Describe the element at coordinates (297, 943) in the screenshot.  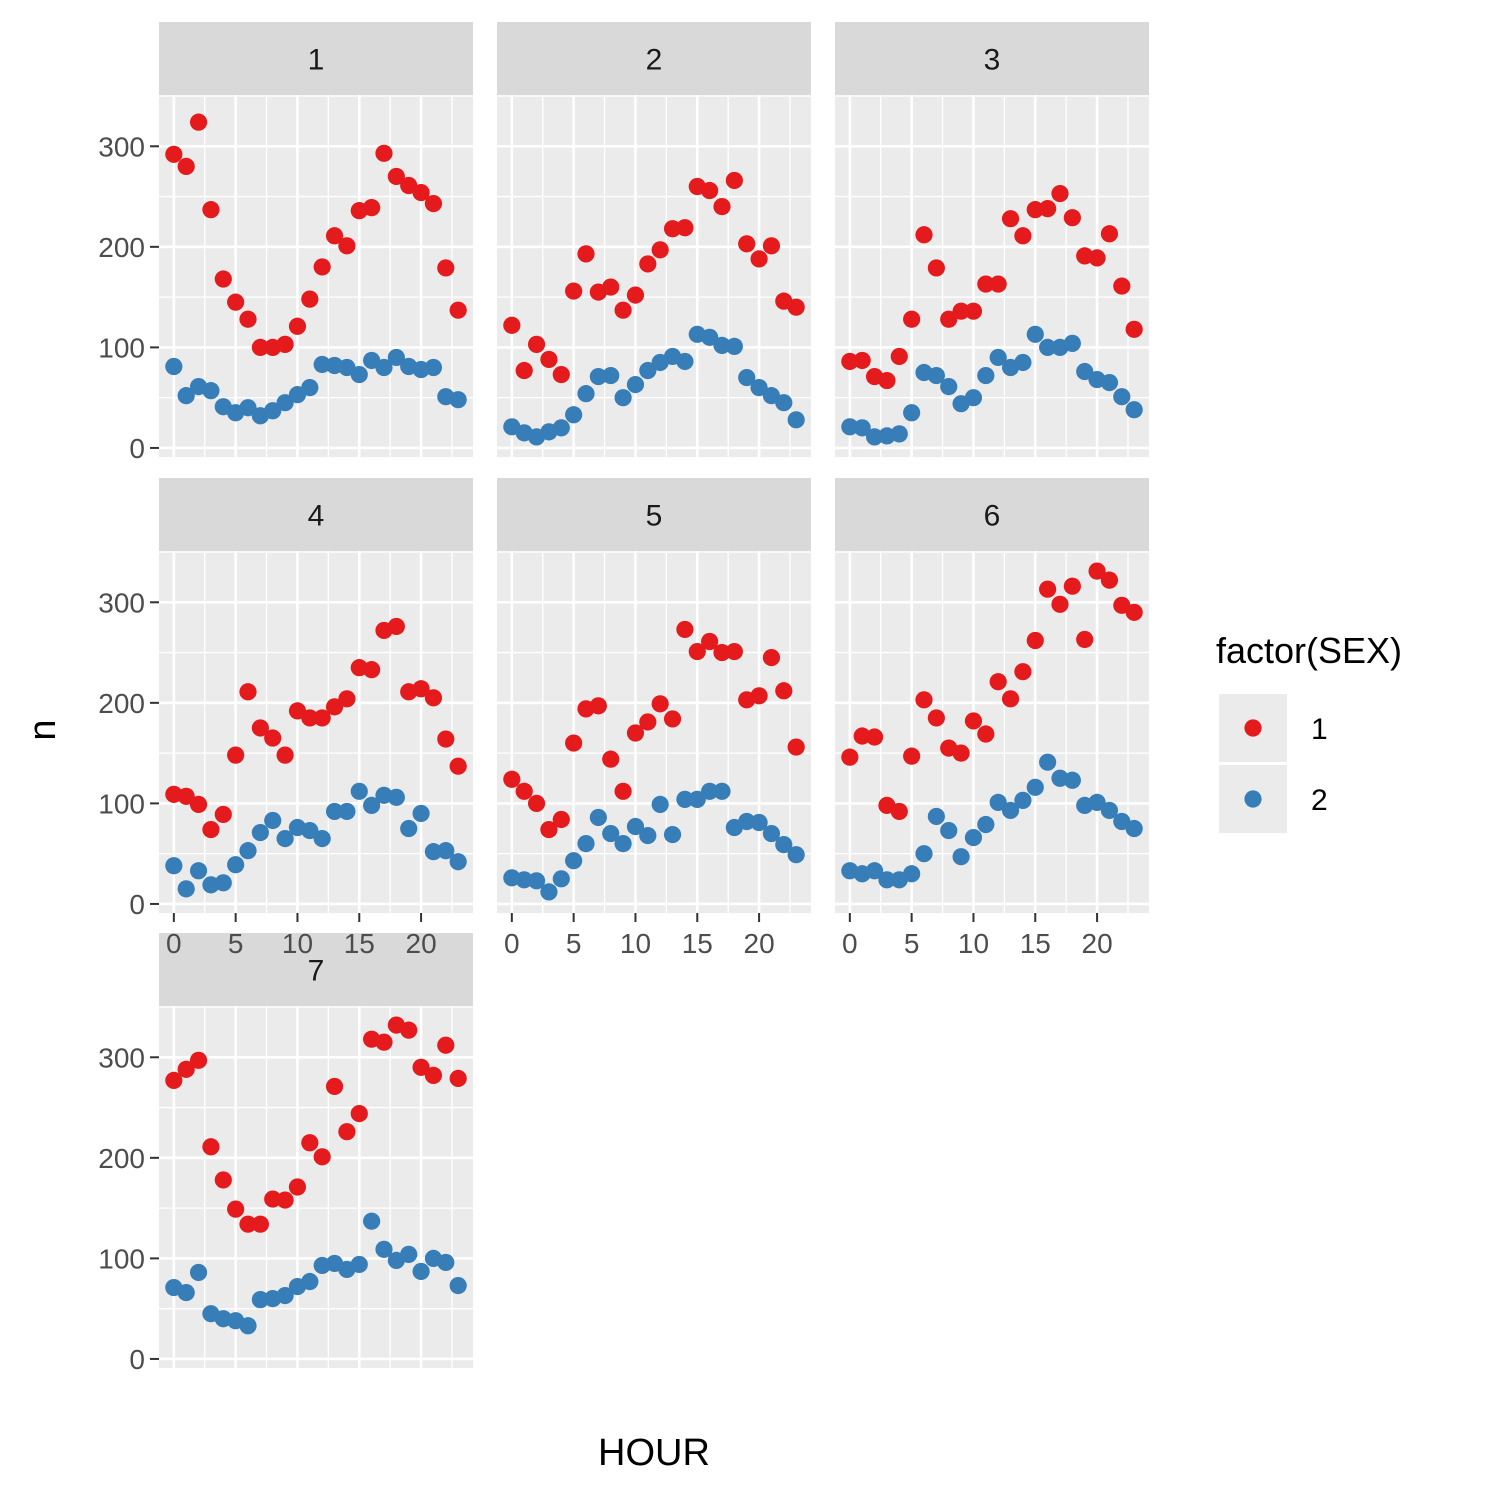
I see `x-tick-label: 10` at that location.